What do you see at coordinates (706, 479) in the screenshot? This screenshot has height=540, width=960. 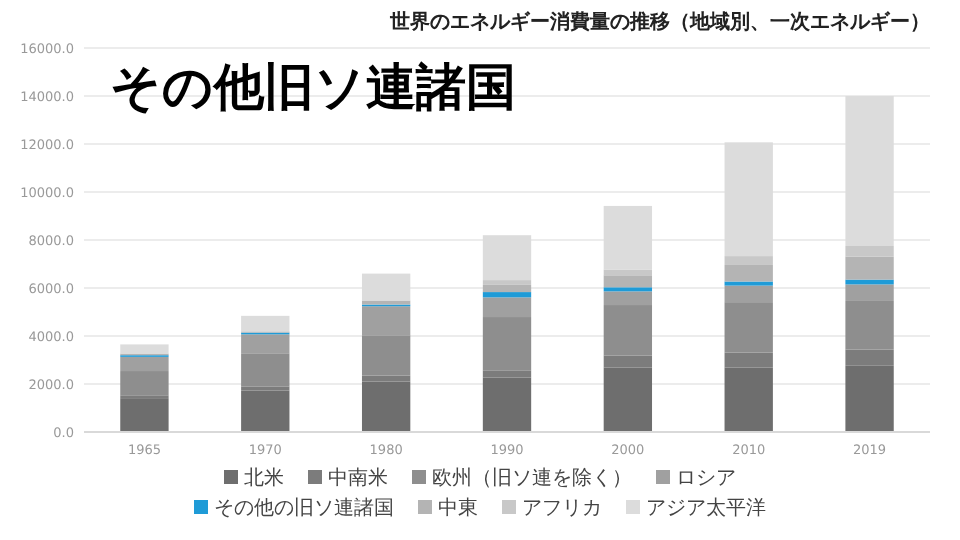 I see `legend-label: ロシア` at bounding box center [706, 479].